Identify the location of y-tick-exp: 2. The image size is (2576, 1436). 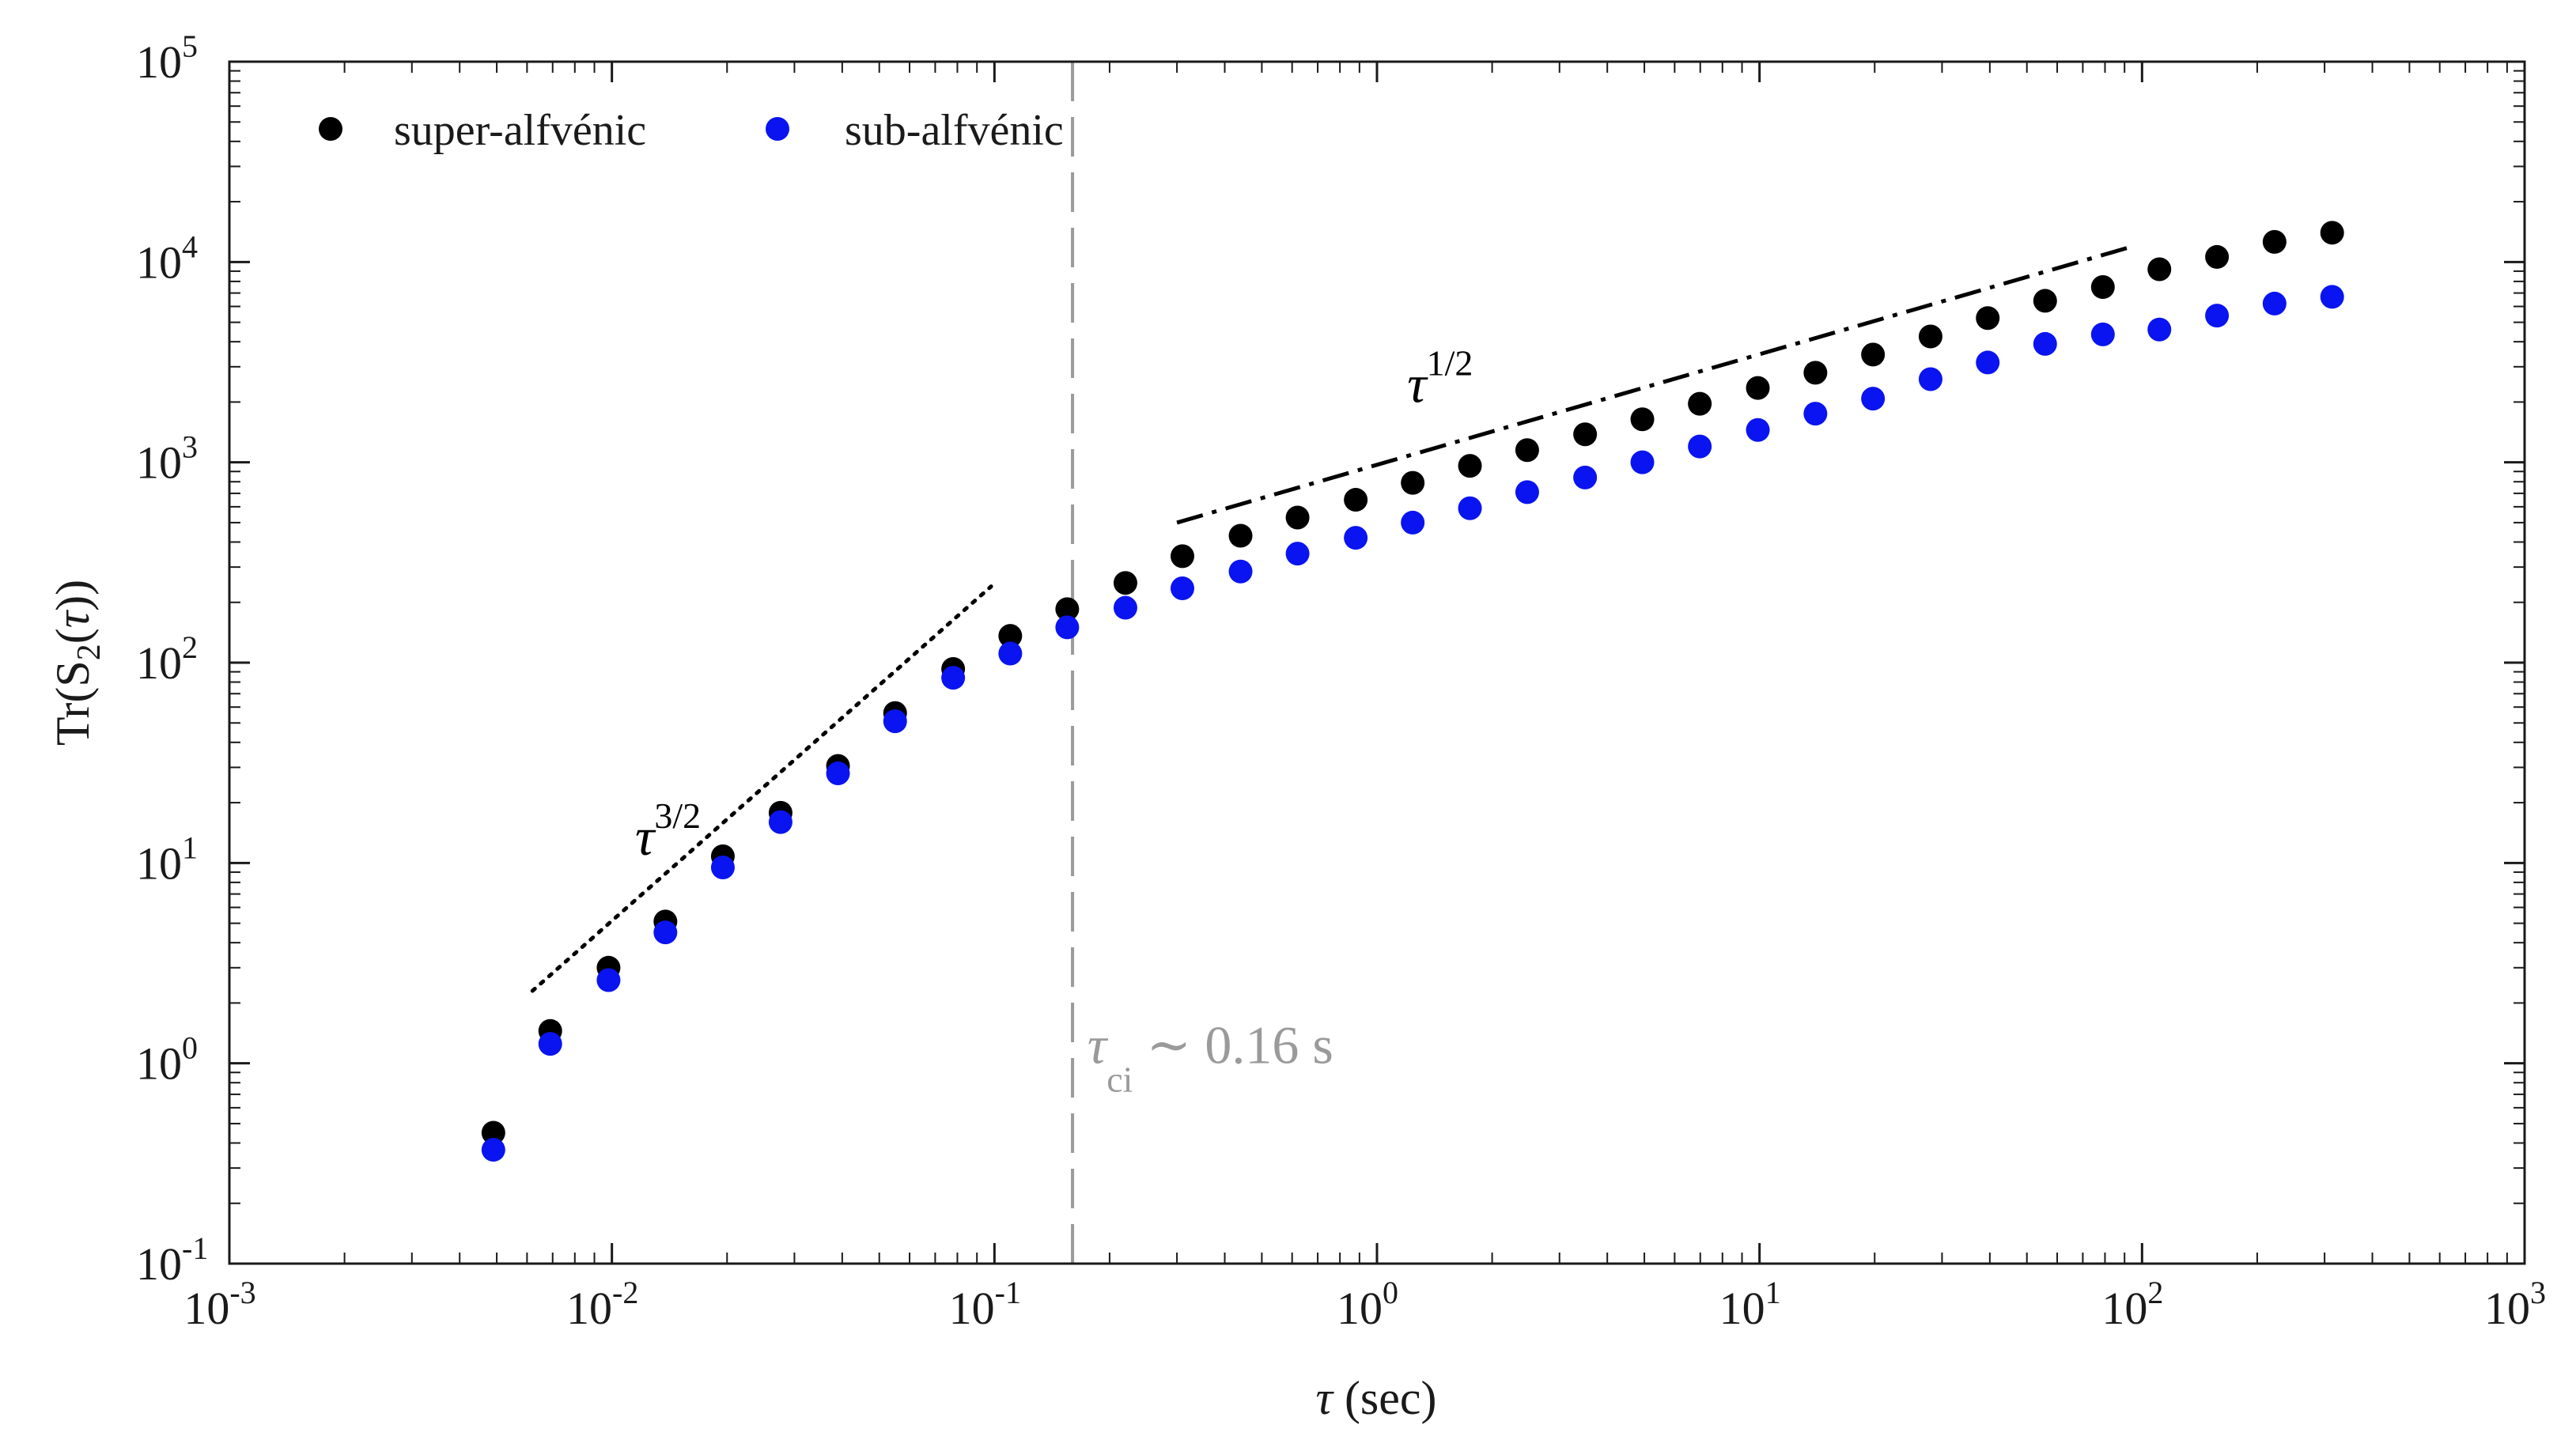
(190, 647).